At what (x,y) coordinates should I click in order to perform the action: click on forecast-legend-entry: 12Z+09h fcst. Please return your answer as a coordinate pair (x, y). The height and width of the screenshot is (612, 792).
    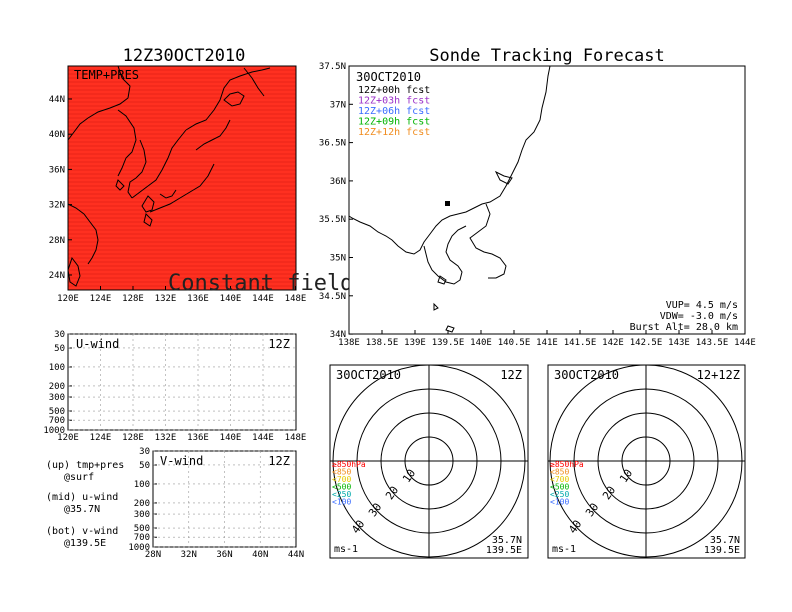
    Looking at the image, I should click on (394, 122).